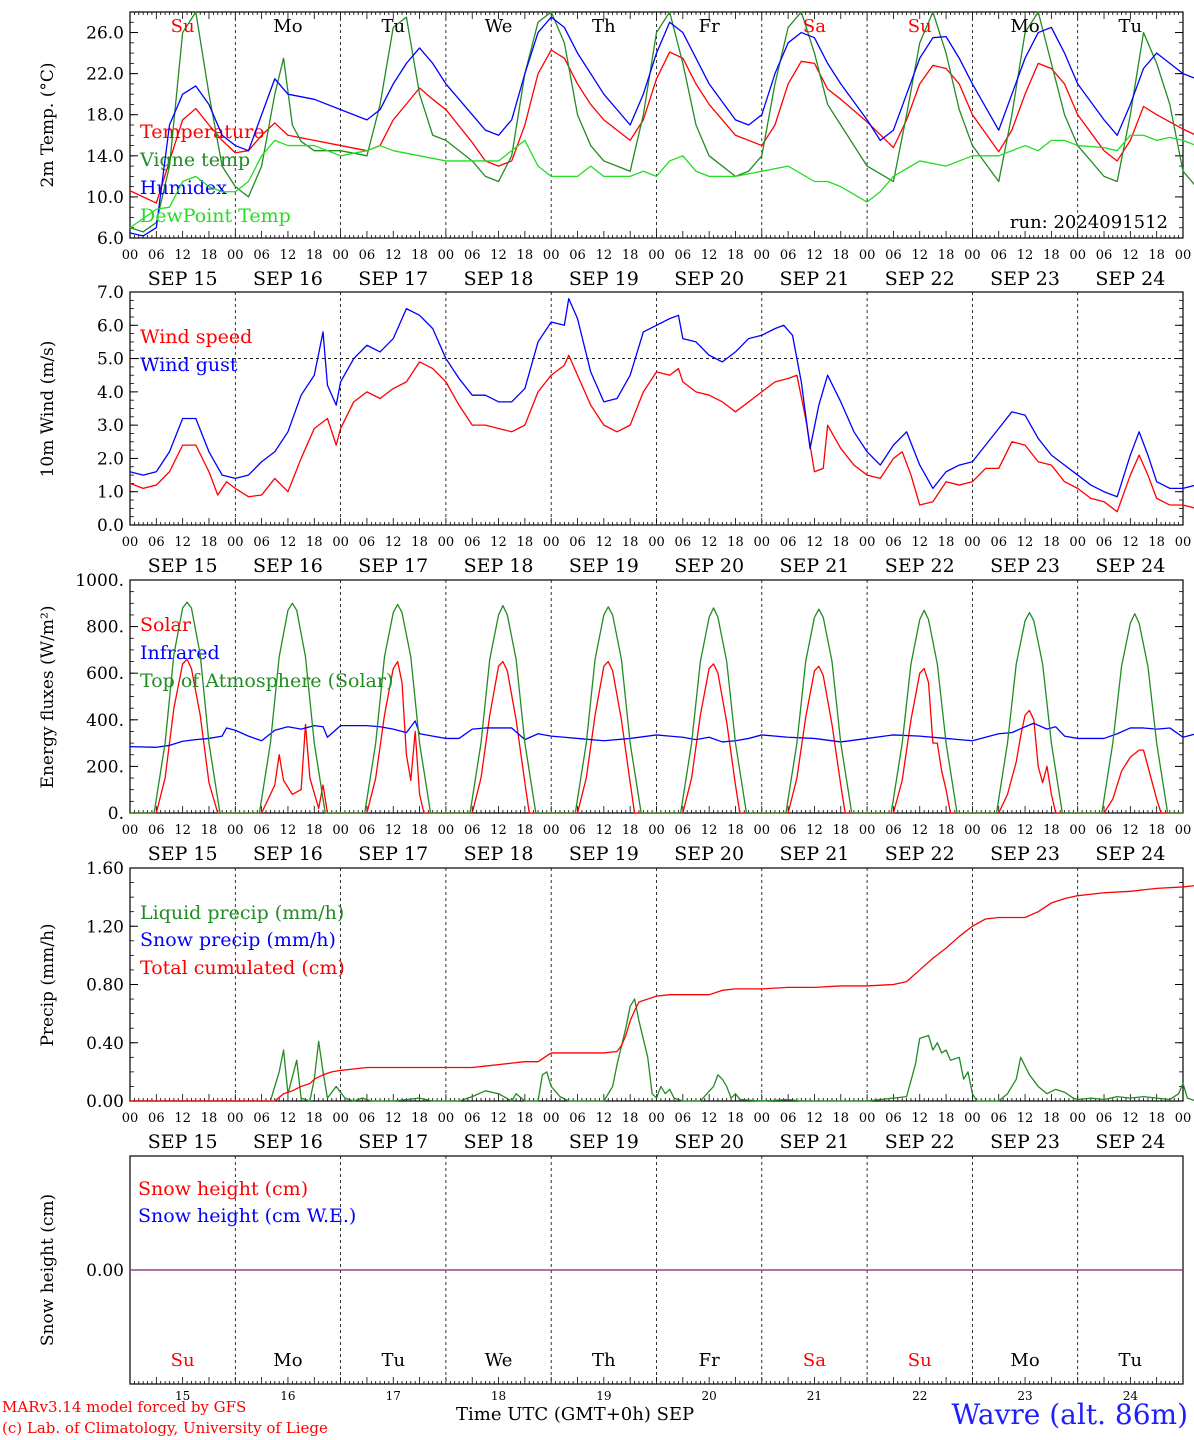 The image size is (1194, 1440). What do you see at coordinates (499, 26) in the screenshot?
I see `weekday-label: We` at bounding box center [499, 26].